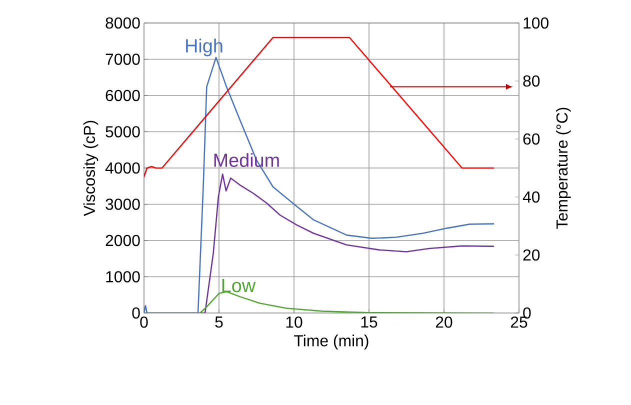 The height and width of the screenshot is (405, 631). Describe the element at coordinates (239, 285) in the screenshot. I see `series-label: Low` at that location.